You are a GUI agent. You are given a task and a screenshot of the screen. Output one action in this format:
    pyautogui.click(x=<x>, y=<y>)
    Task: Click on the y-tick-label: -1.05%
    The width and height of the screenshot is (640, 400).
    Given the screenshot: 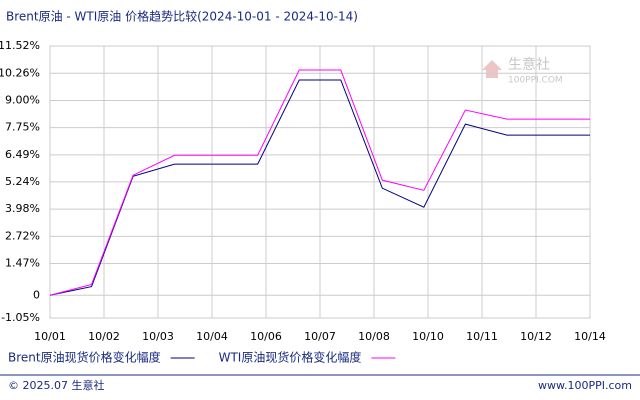 What is the action you would take?
    pyautogui.click(x=20, y=317)
    